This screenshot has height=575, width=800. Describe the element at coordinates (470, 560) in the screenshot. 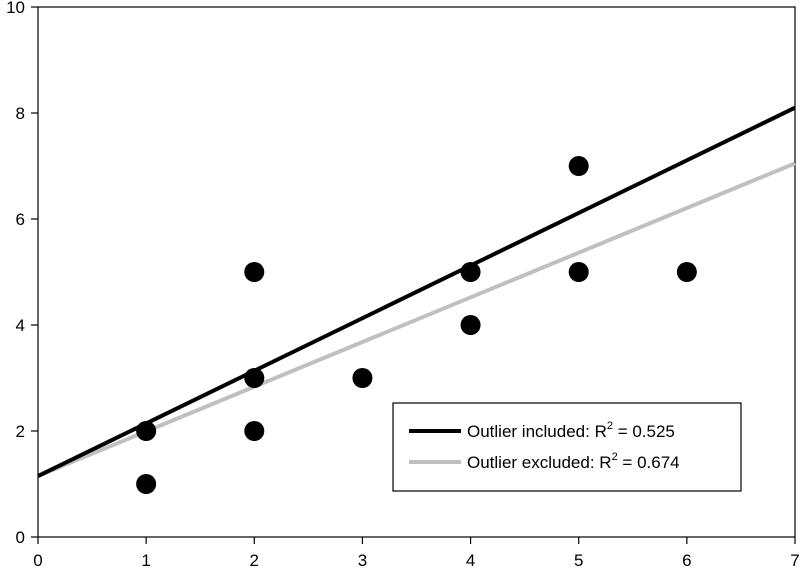

I see `x-tick-label: 4` at that location.